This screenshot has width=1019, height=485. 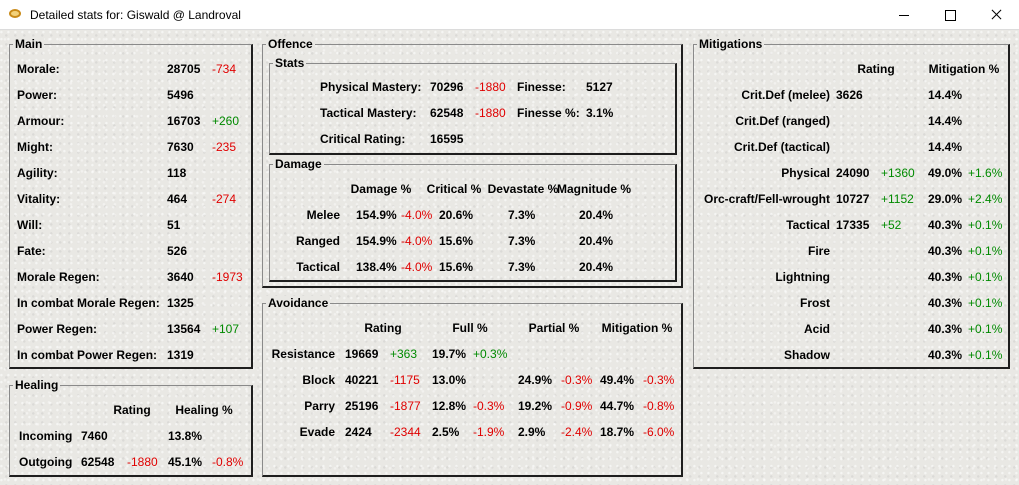 I want to click on avoidance-partial-delta: -0.9%, so click(x=577, y=406).